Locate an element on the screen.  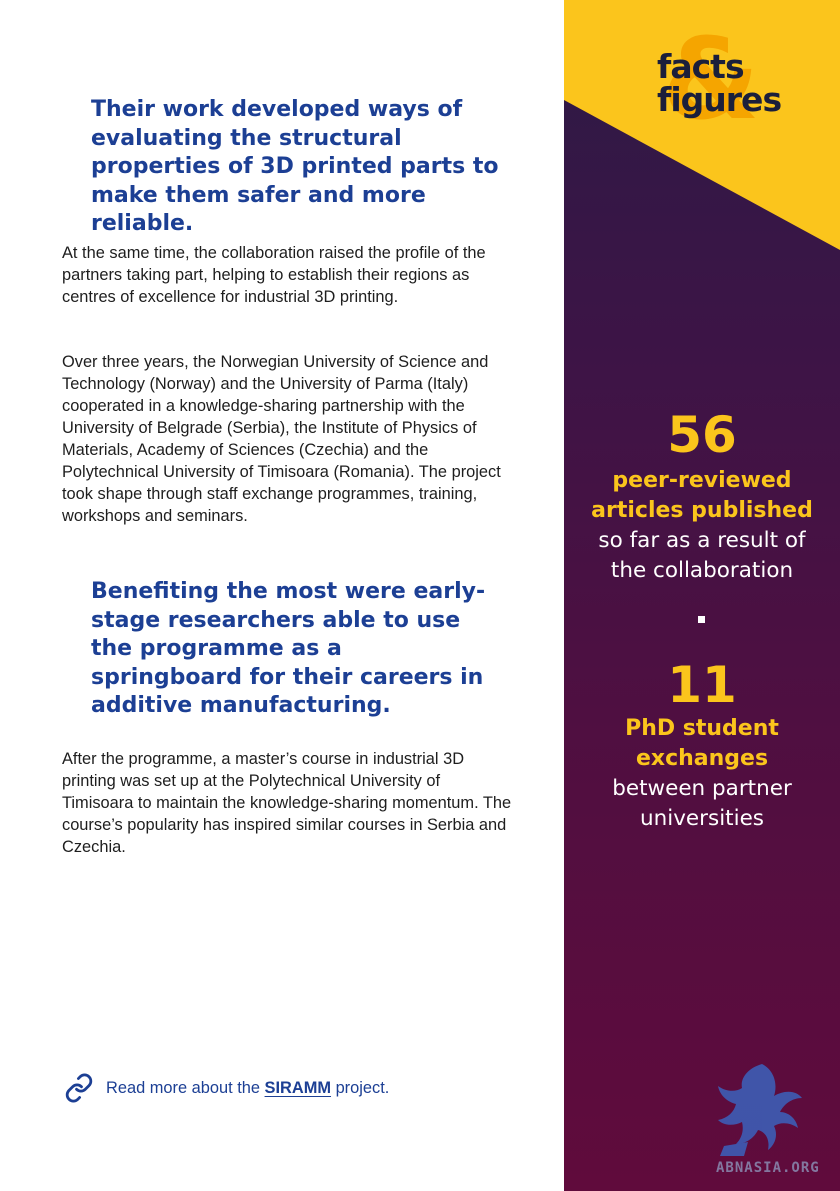
stat-number: 11 is located at coordinates (702, 685).